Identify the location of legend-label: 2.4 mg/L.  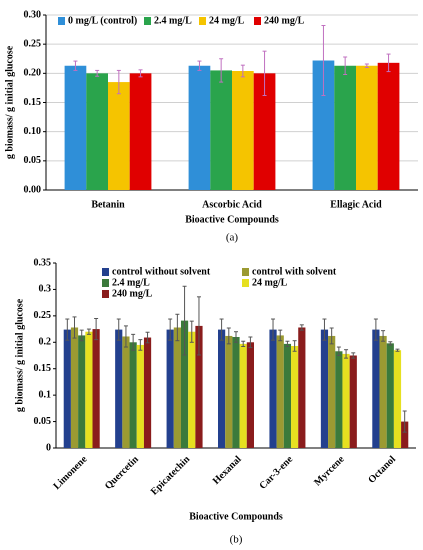
(131, 282).